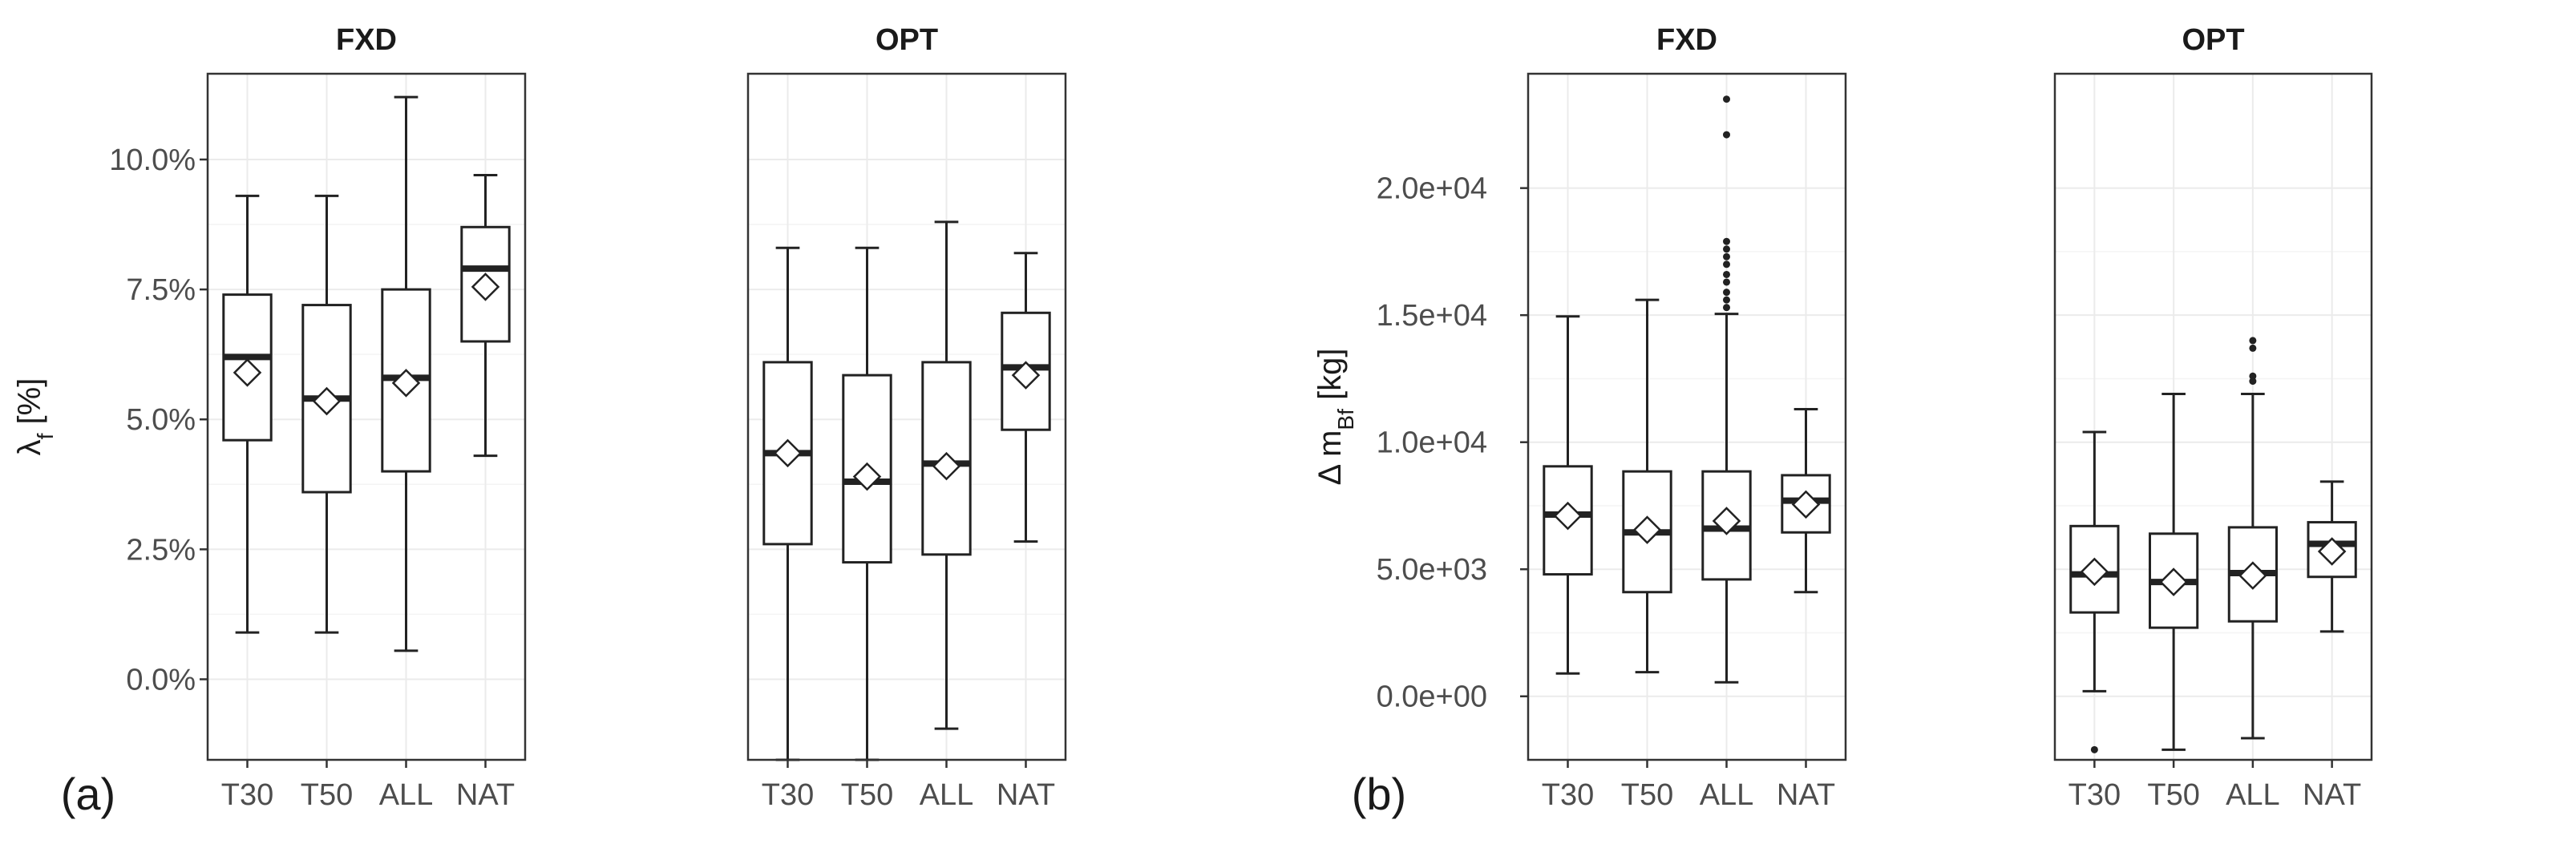  What do you see at coordinates (45, 436) in the screenshot?
I see `y-axis-title-subscript: f` at bounding box center [45, 436].